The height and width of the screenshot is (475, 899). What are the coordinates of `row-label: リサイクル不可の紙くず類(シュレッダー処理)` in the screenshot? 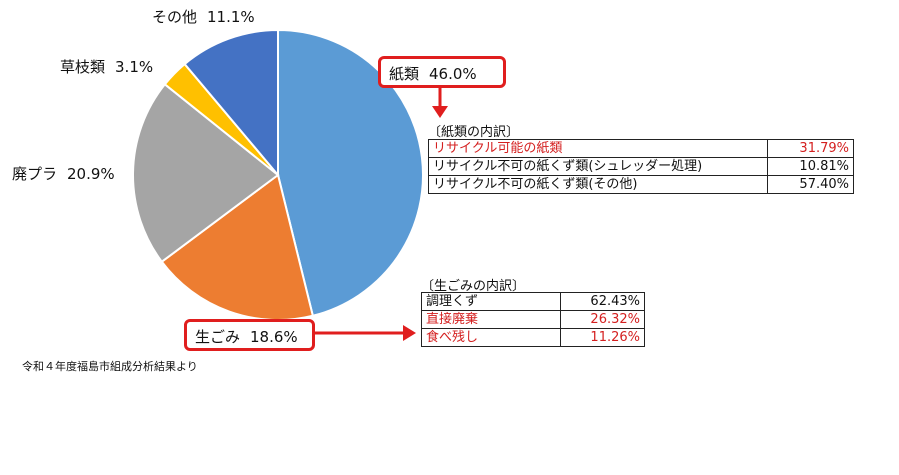 It's located at (598, 166).